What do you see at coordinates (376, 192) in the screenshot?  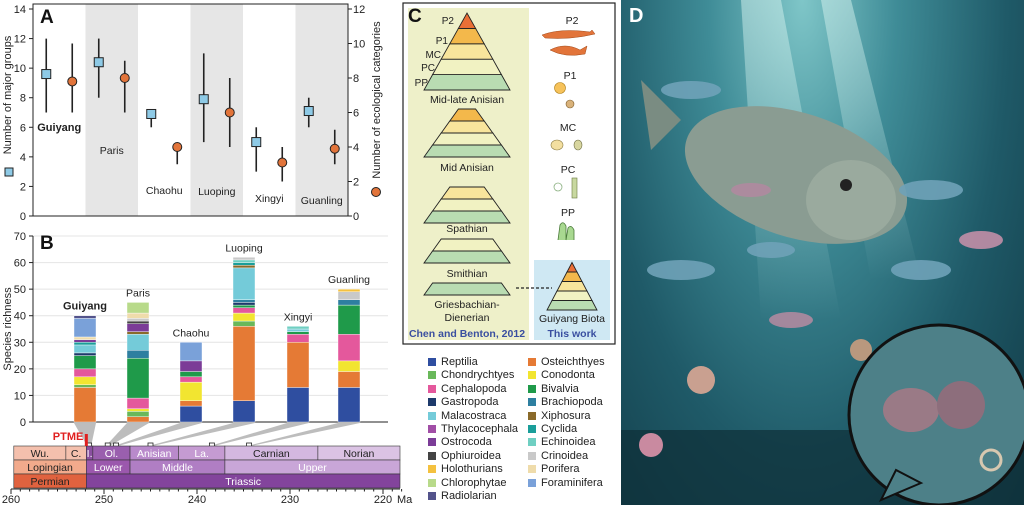 I see `circle-marker-key` at bounding box center [376, 192].